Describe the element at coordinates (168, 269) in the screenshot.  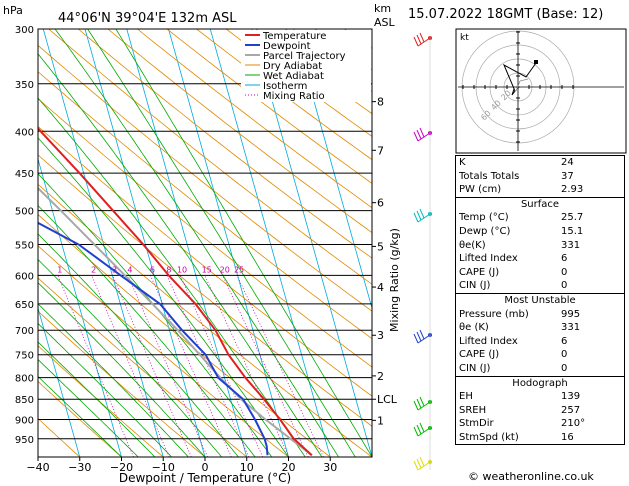
I see `mixing-ratio-label: 8` at that location.